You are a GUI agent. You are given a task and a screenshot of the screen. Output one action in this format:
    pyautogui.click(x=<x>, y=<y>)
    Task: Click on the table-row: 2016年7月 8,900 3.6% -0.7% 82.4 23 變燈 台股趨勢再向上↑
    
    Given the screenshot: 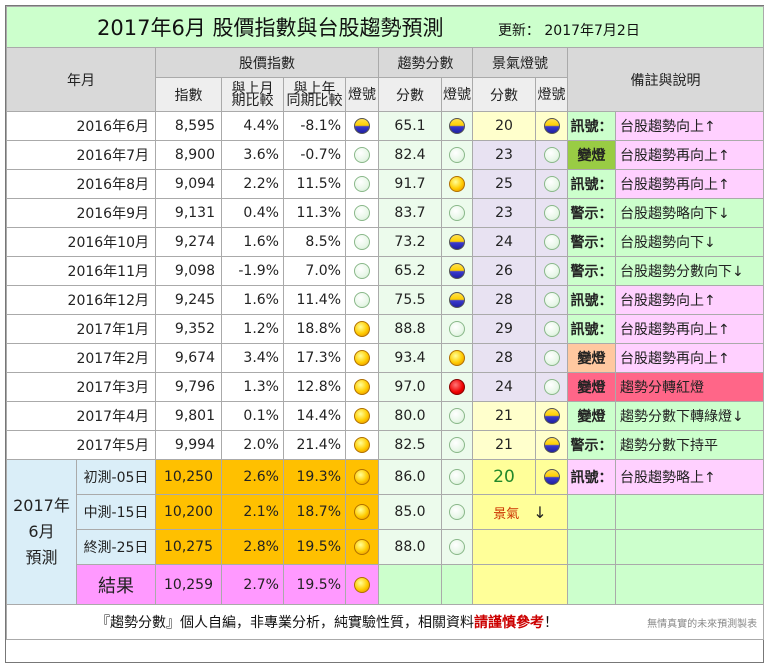 What is the action you would take?
    pyautogui.click(x=385, y=155)
    